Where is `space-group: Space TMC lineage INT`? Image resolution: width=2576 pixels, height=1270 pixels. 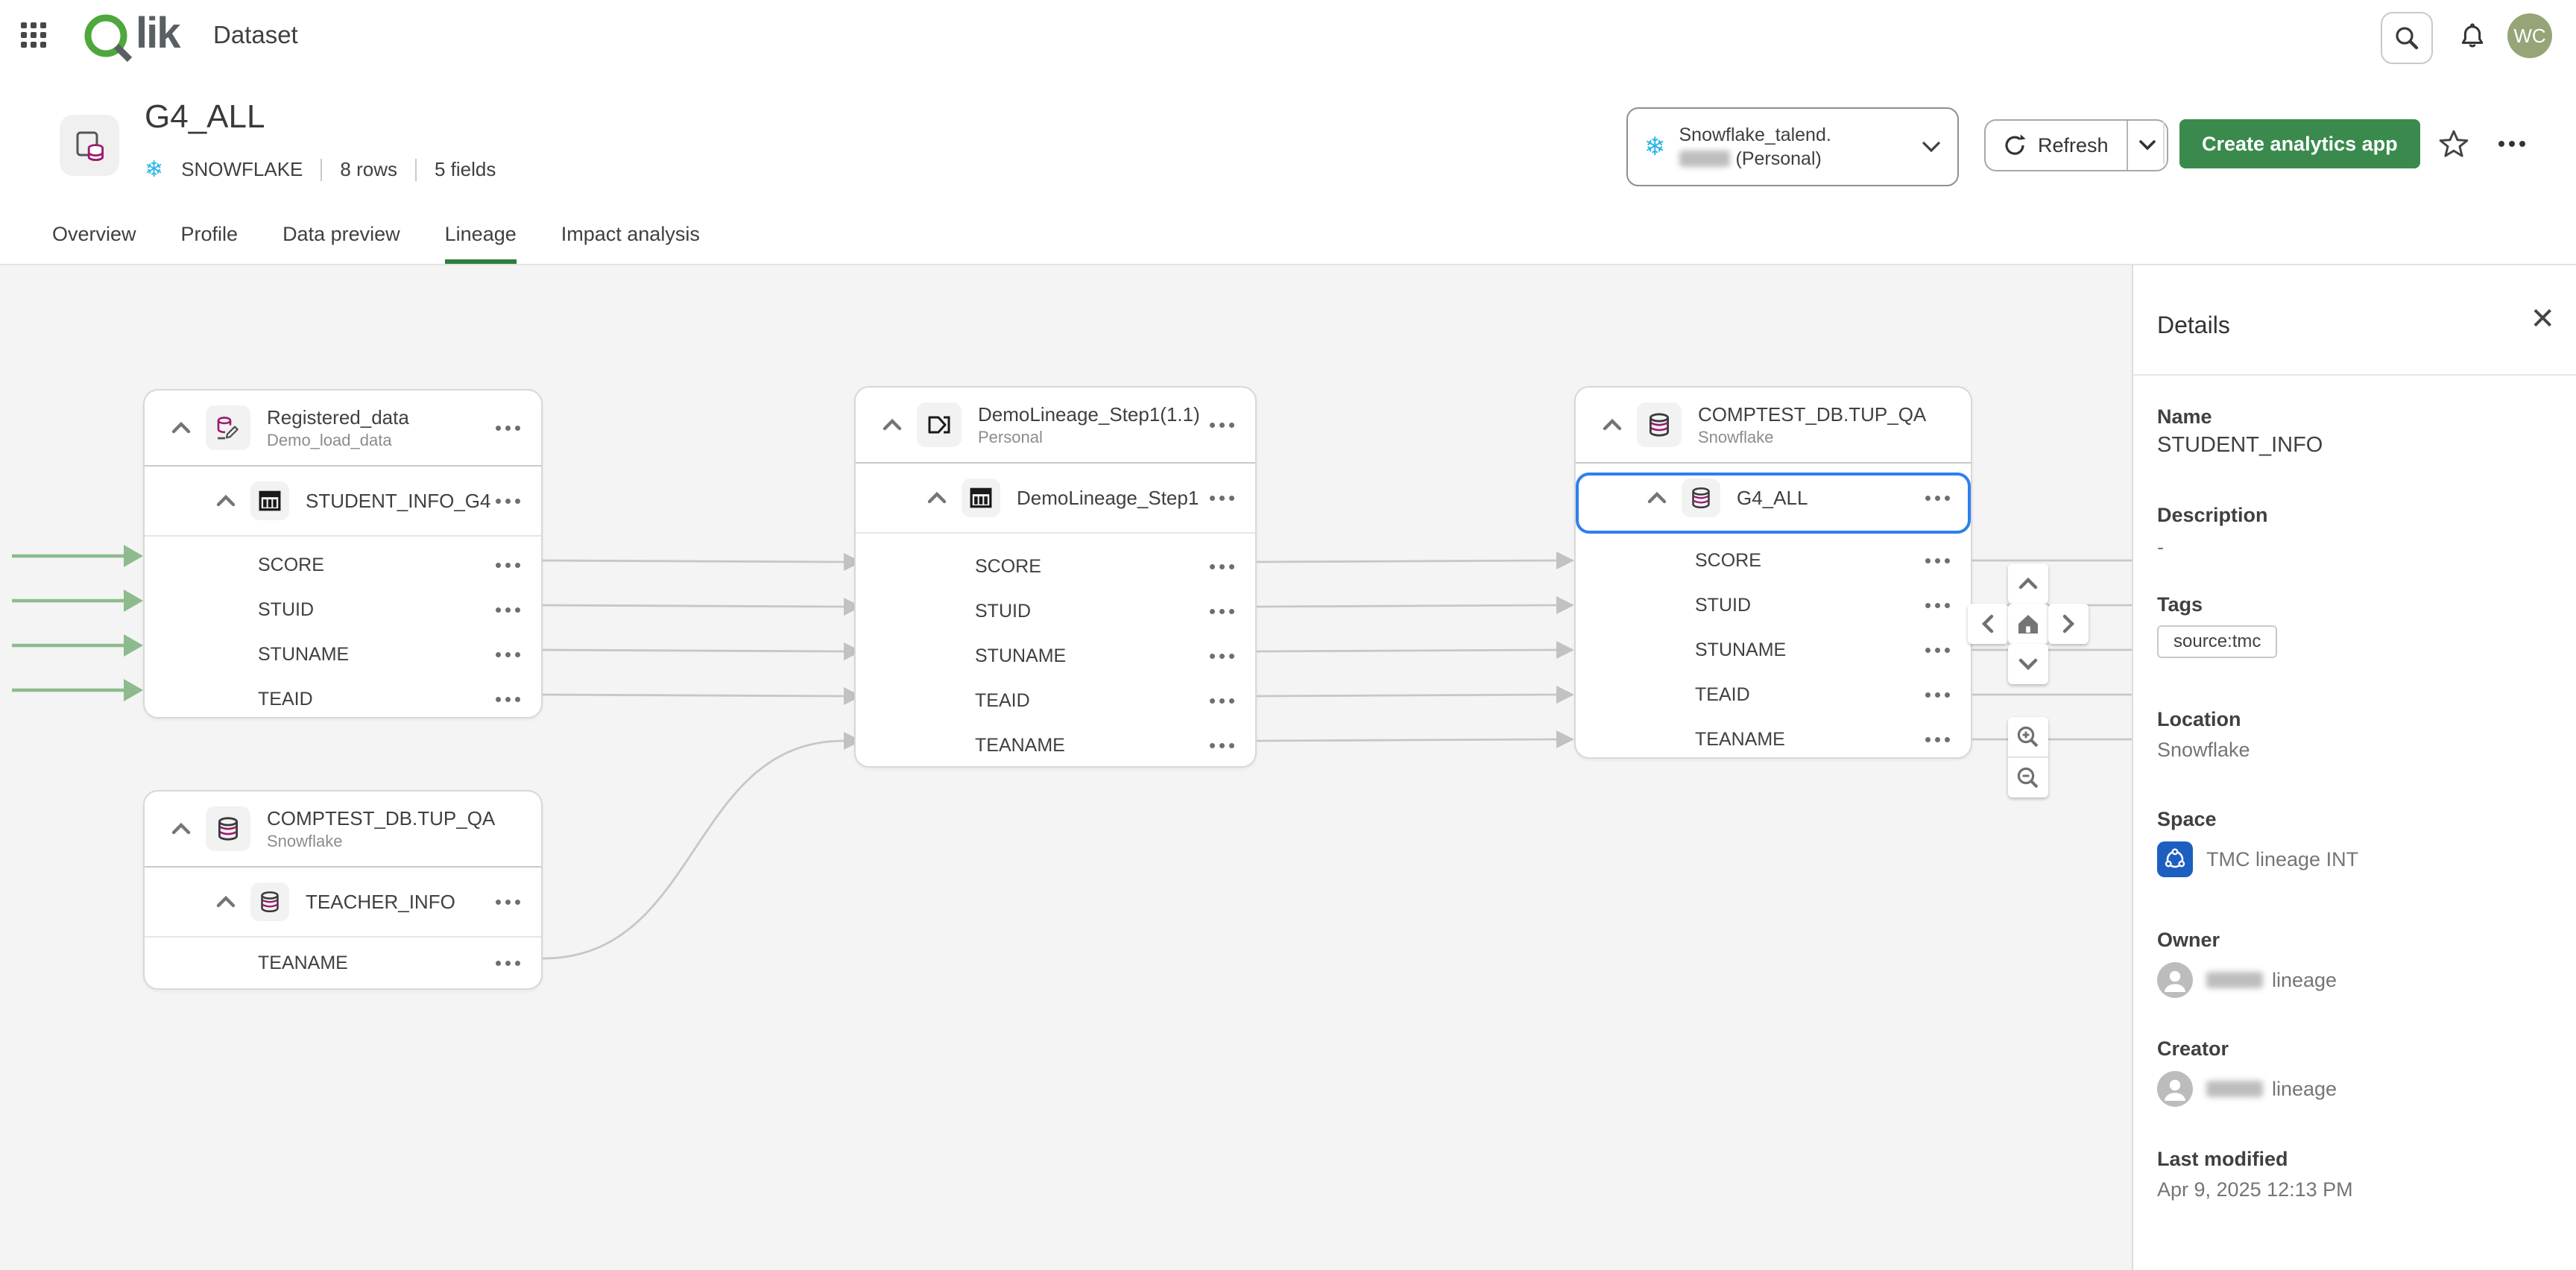
space-group: Space TMC lineage INT is located at coordinates (2258, 842).